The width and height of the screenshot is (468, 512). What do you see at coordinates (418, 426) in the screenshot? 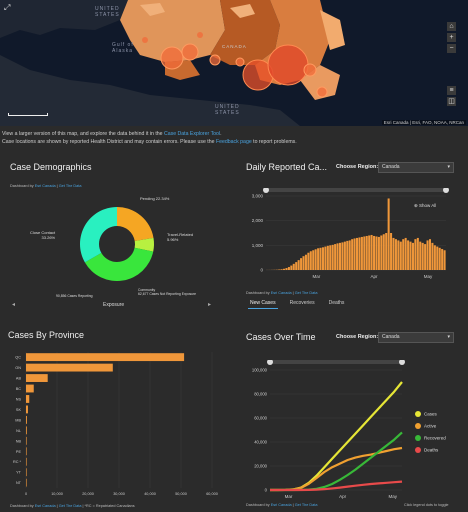
I see `legend-dot-active` at bounding box center [418, 426].